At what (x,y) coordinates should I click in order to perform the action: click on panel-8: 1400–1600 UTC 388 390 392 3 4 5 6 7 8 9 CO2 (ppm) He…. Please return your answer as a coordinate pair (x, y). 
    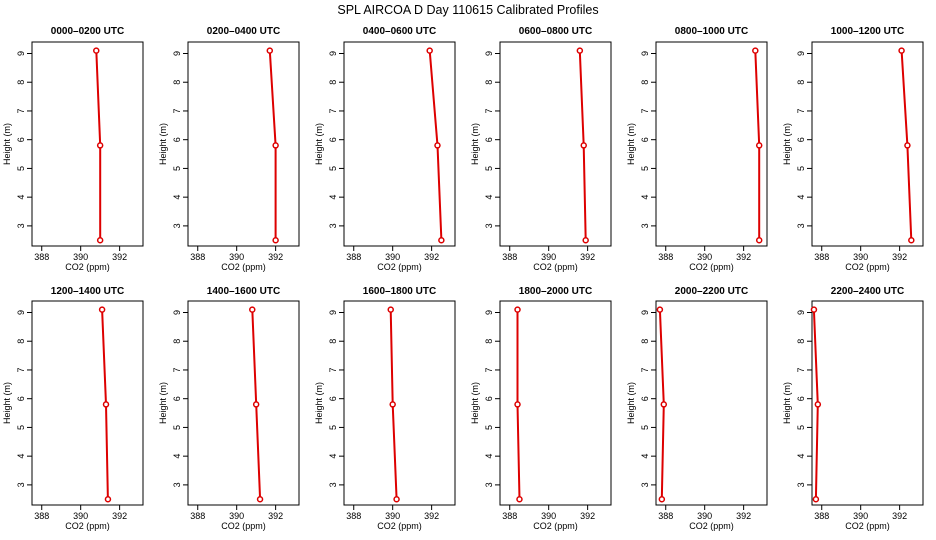
    Looking at the image, I should click on (229, 408).